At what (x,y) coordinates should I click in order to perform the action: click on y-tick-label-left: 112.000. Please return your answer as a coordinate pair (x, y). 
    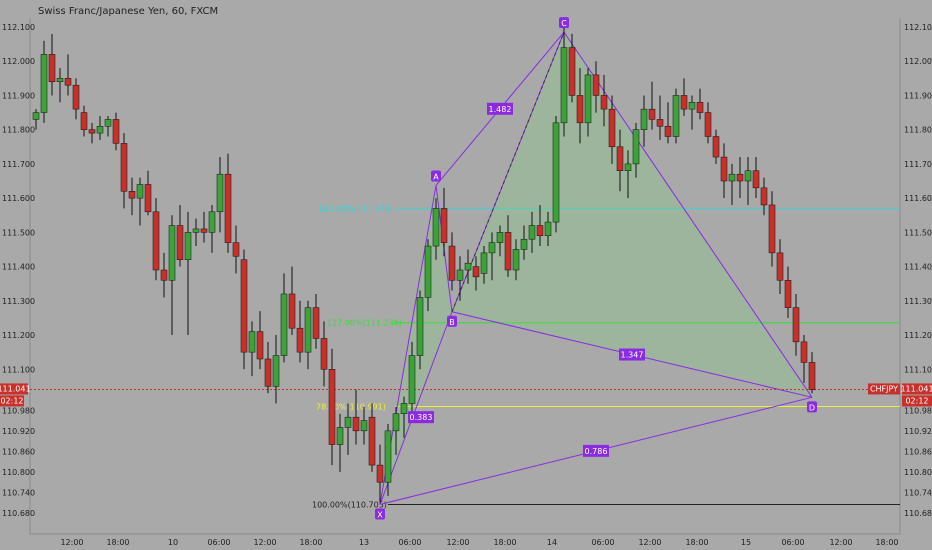
    Looking at the image, I should click on (18, 61).